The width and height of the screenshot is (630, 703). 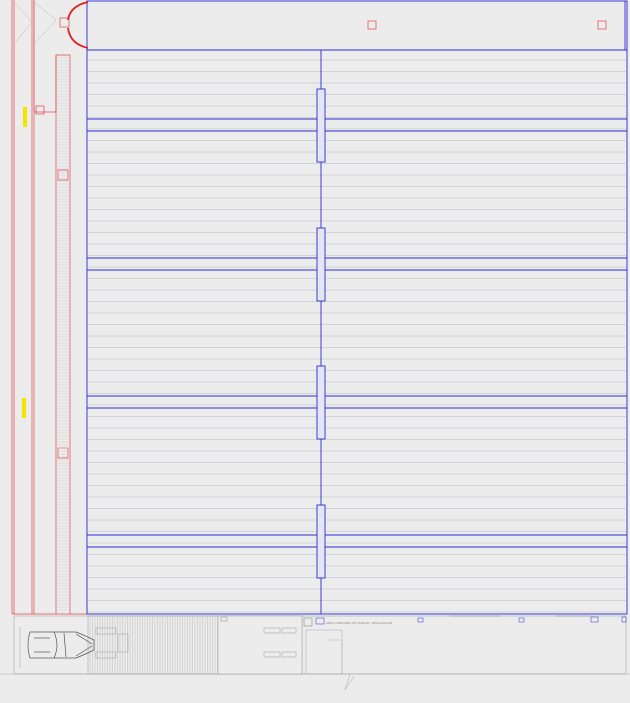 What do you see at coordinates (78, 25) in the screenshot?
I see `door-swing-icon` at bounding box center [78, 25].